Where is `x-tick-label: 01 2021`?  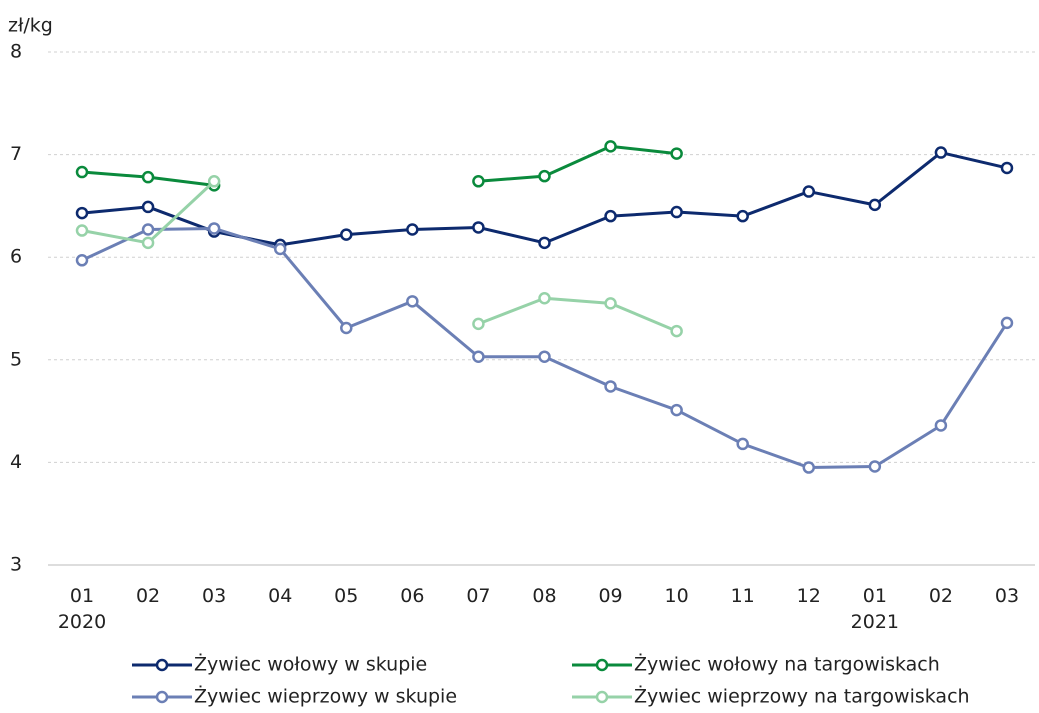 x-tick-label: 01 2021 is located at coordinates (875, 609).